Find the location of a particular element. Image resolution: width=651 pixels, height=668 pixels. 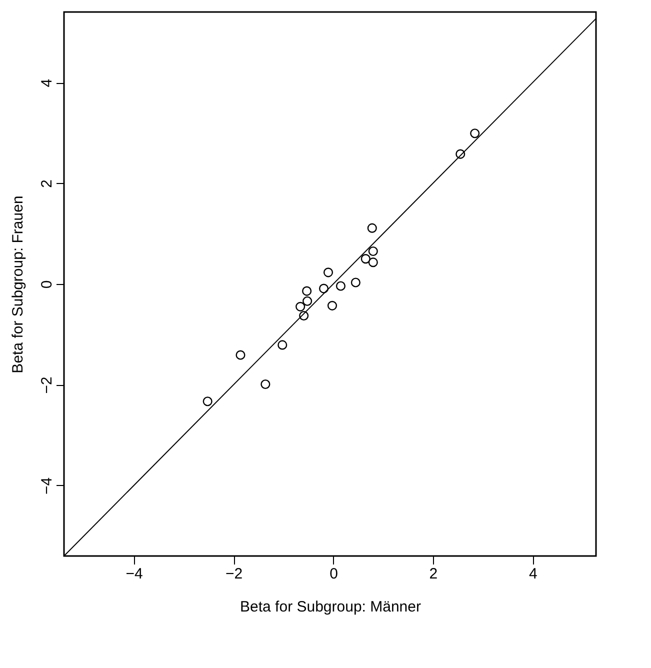

y-axis-title: Beta for Subgroup: Frauen is located at coordinates (18, 285).